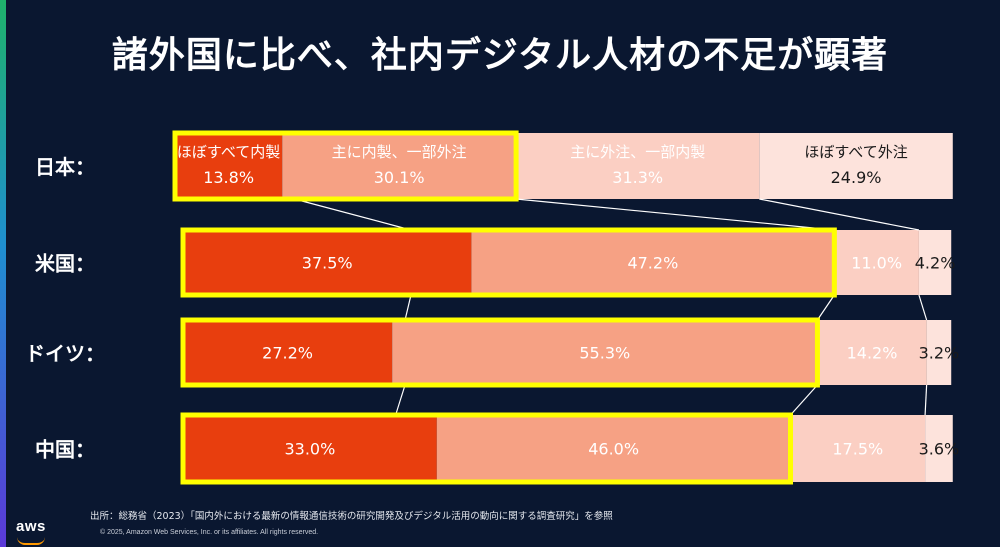 This screenshot has height=547, width=1000. I want to click on category-label: 中国：, so click(65, 450).